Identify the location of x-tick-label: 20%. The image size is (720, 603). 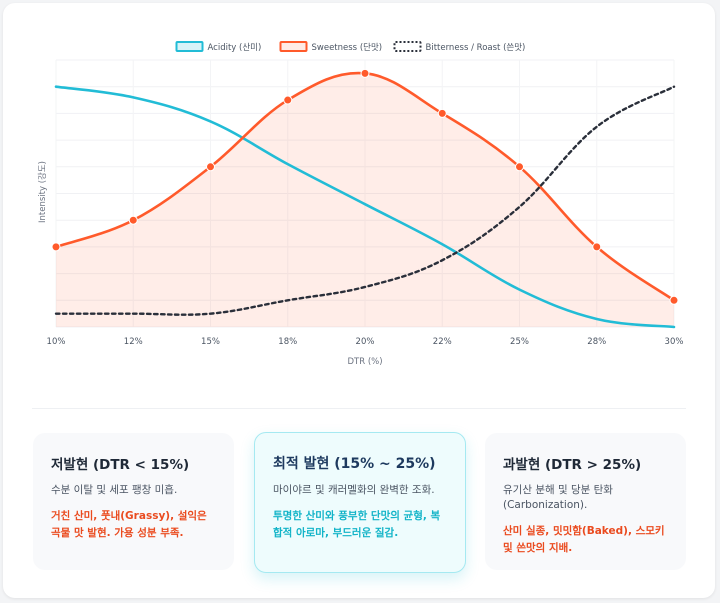
(365, 342).